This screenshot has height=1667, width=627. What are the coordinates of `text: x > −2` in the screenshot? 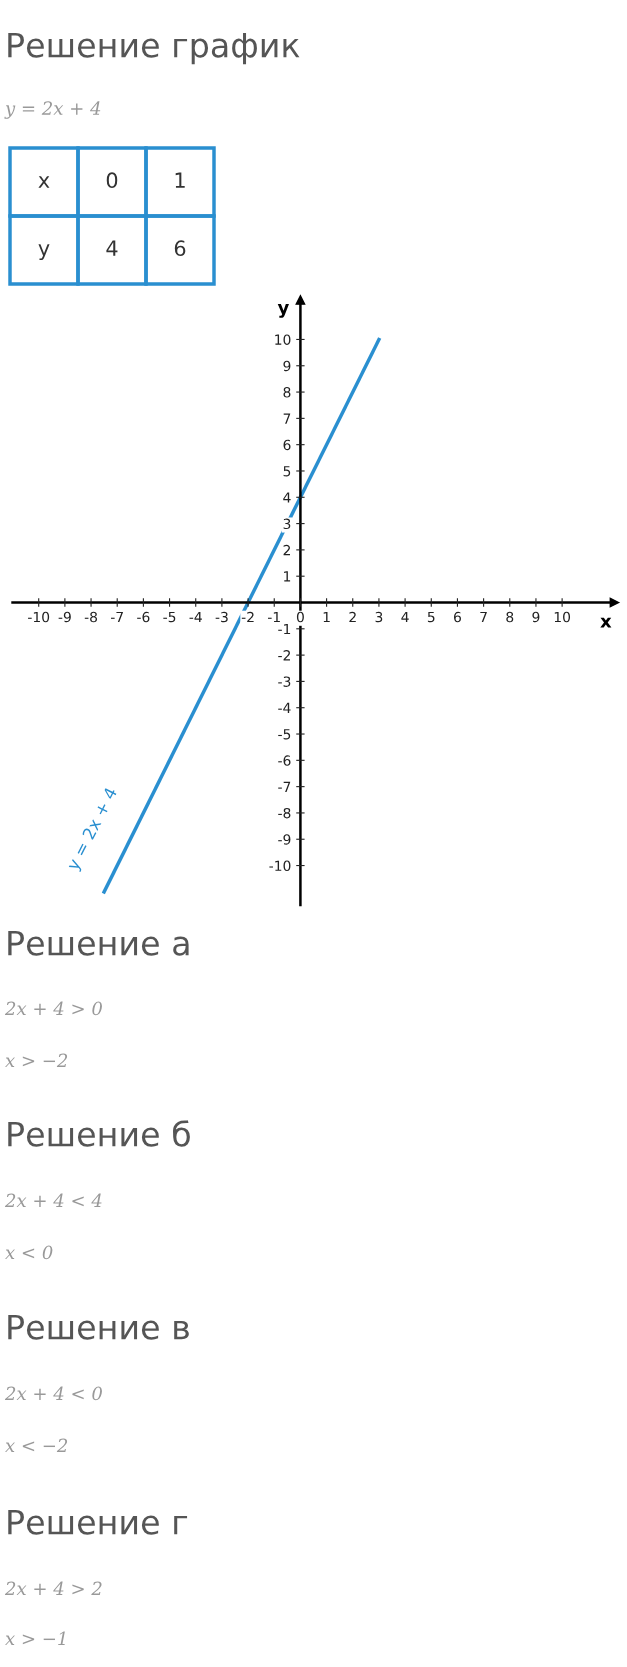 It's located at (36, 1060).